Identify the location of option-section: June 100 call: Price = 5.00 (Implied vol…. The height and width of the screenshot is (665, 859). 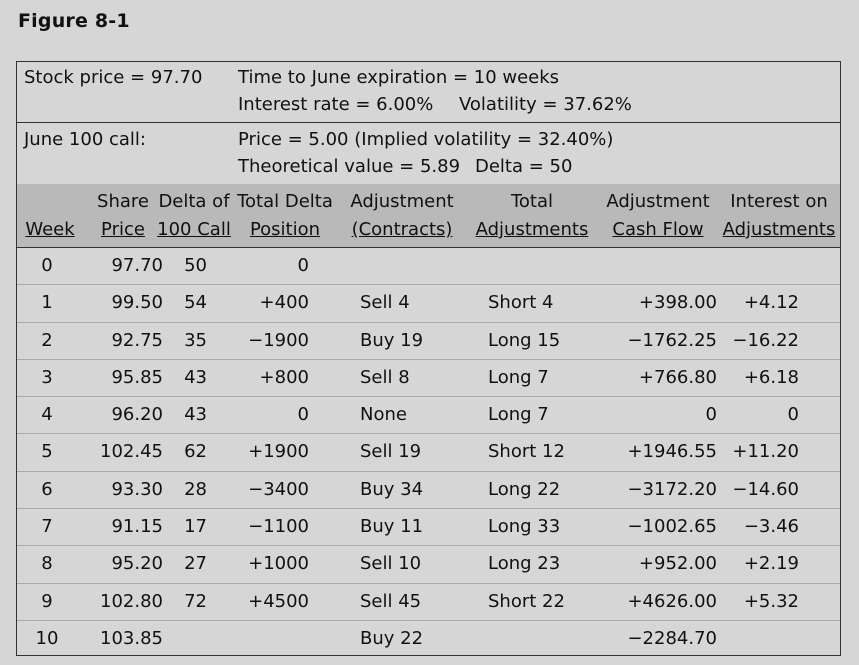
(428, 153).